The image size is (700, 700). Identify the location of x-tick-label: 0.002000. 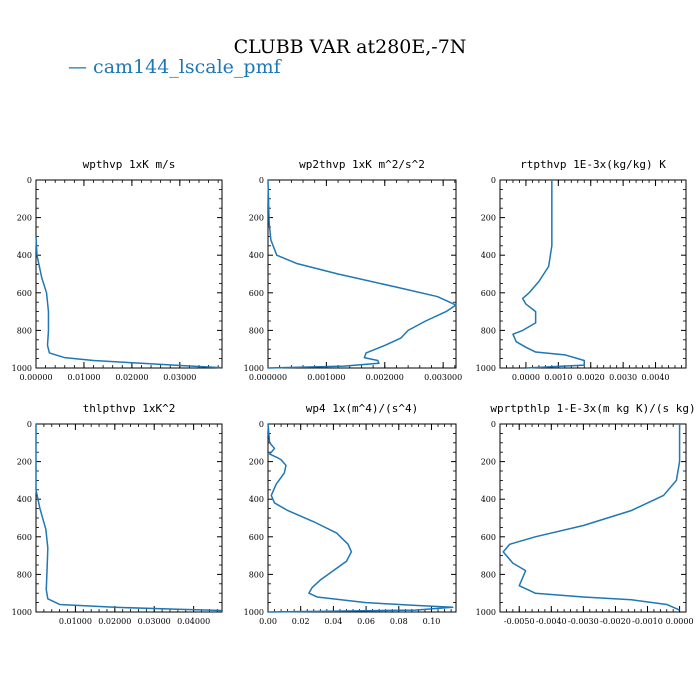
(385, 377).